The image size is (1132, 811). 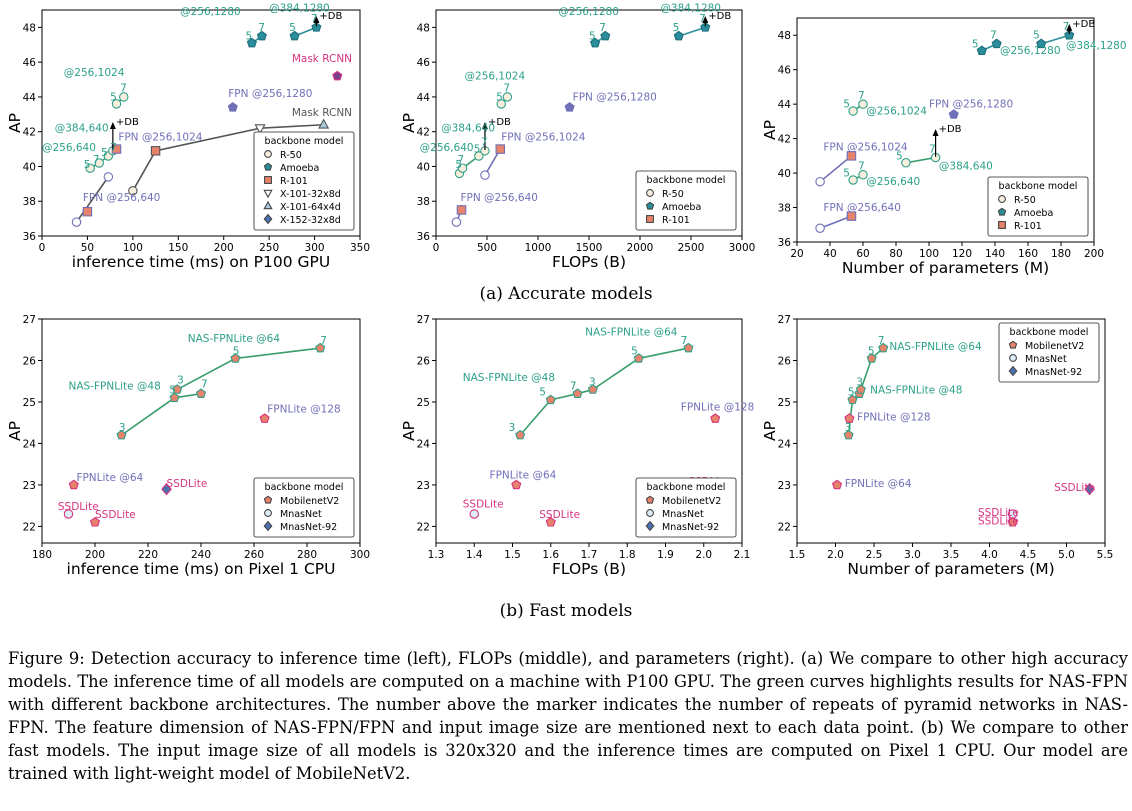 I want to click on legend-entry-label: MobilenetV2, so click(x=309, y=501).